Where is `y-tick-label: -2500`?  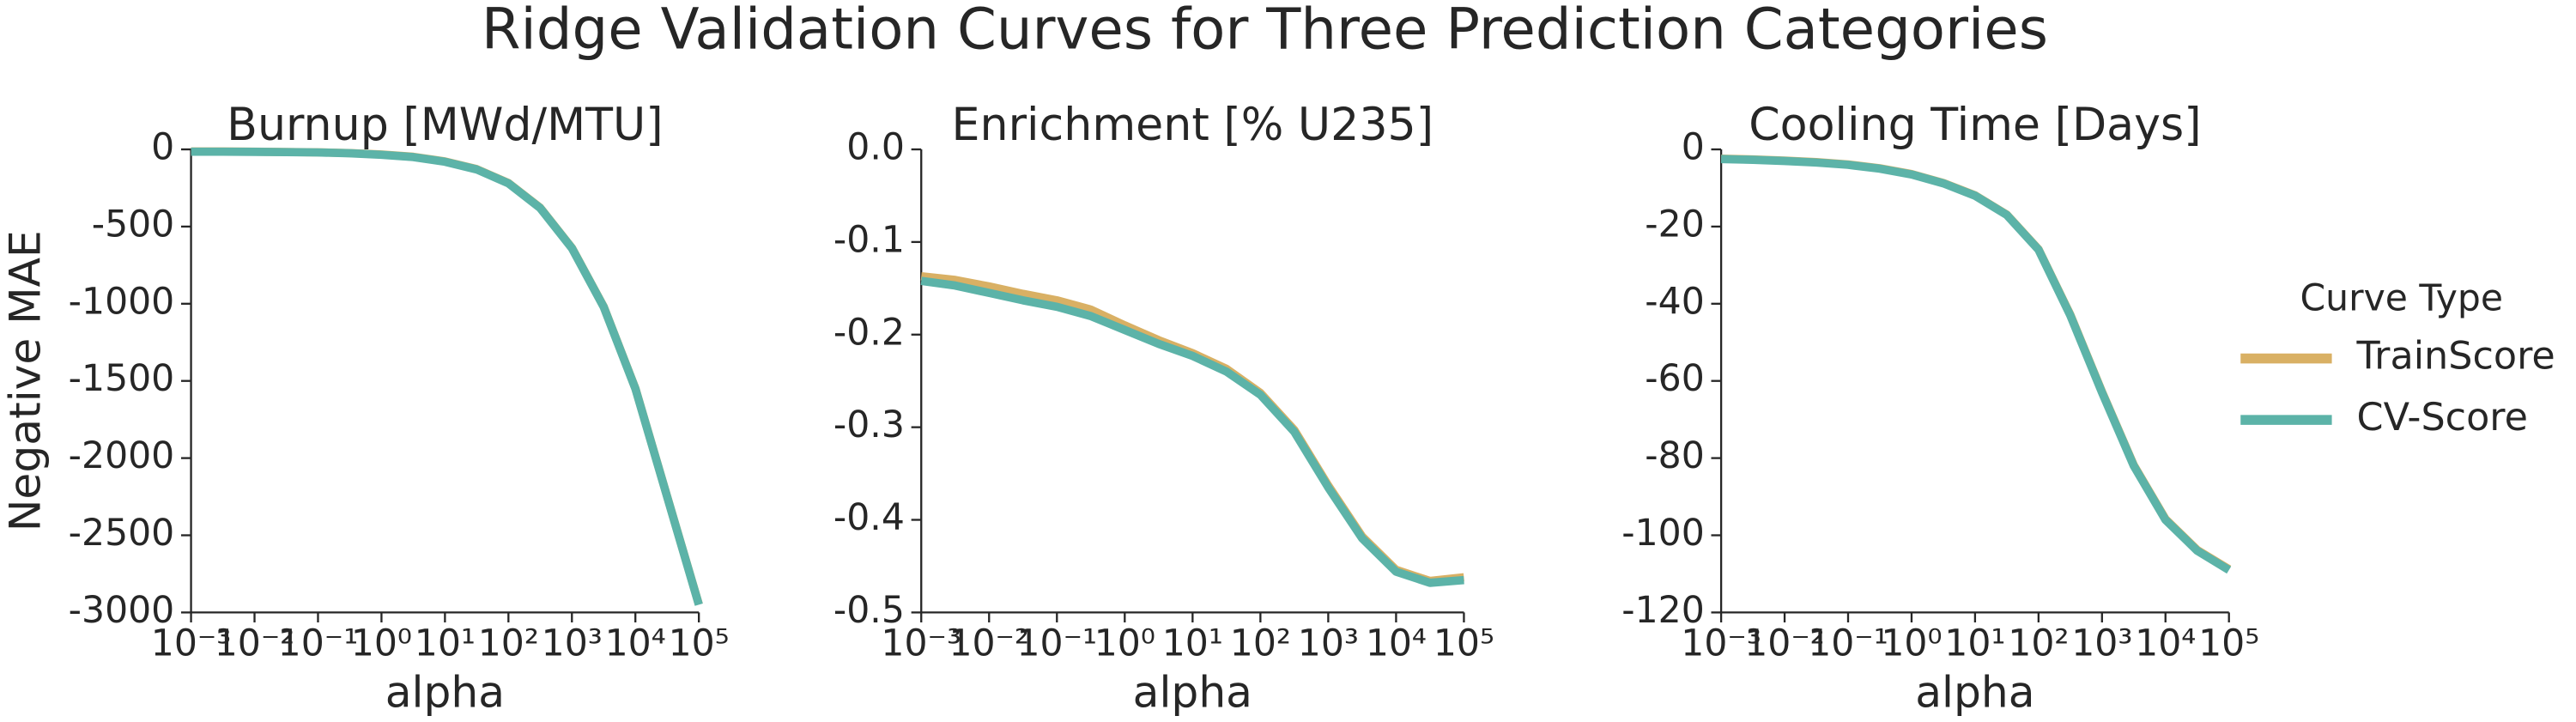 y-tick-label: -2500 is located at coordinates (122, 534).